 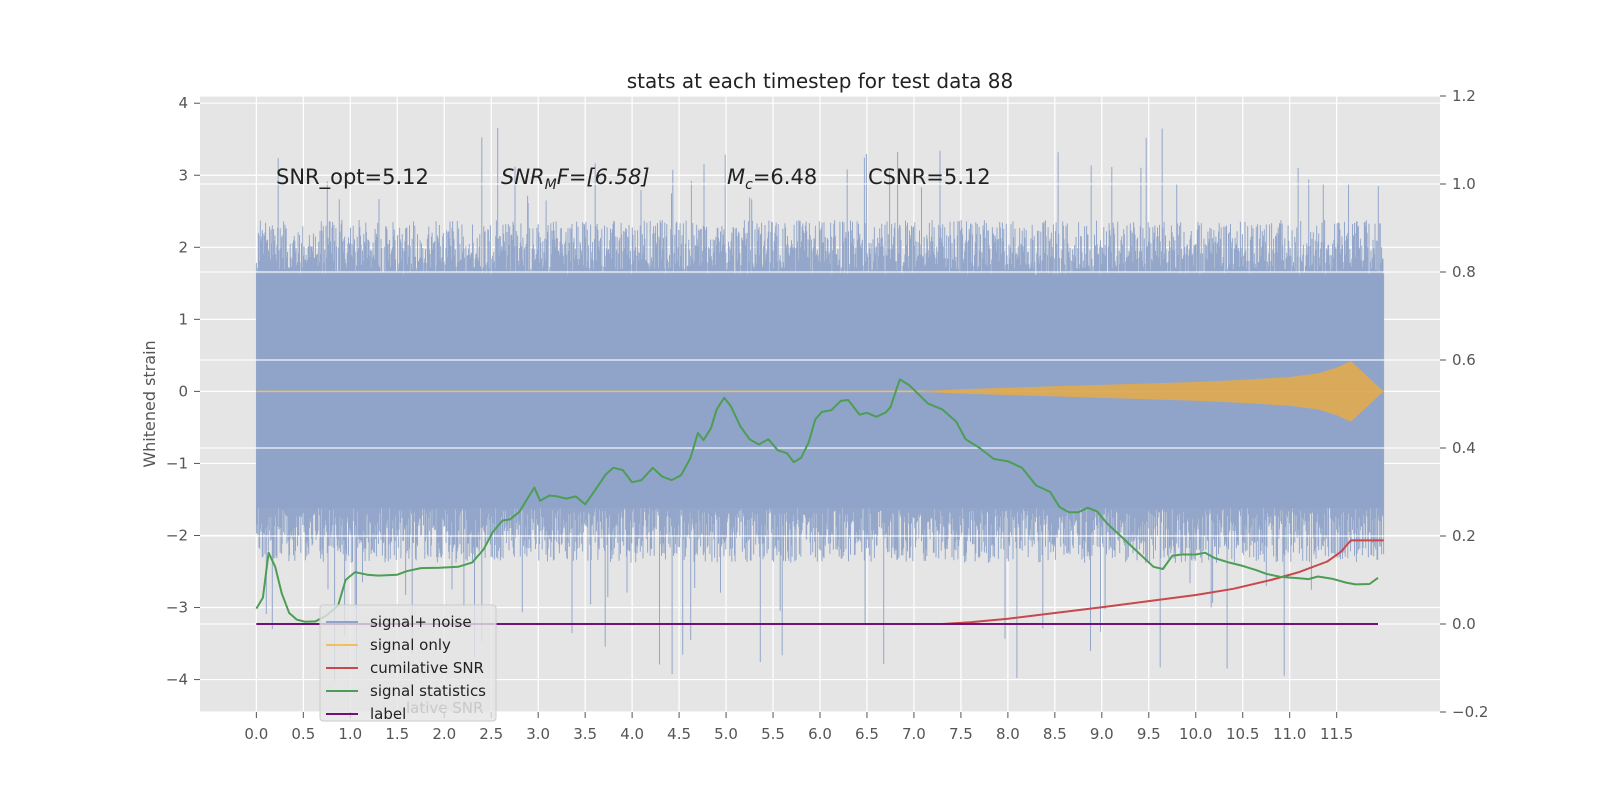 What do you see at coordinates (183, 247) in the screenshot?
I see `y-tick-label: 2` at bounding box center [183, 247].